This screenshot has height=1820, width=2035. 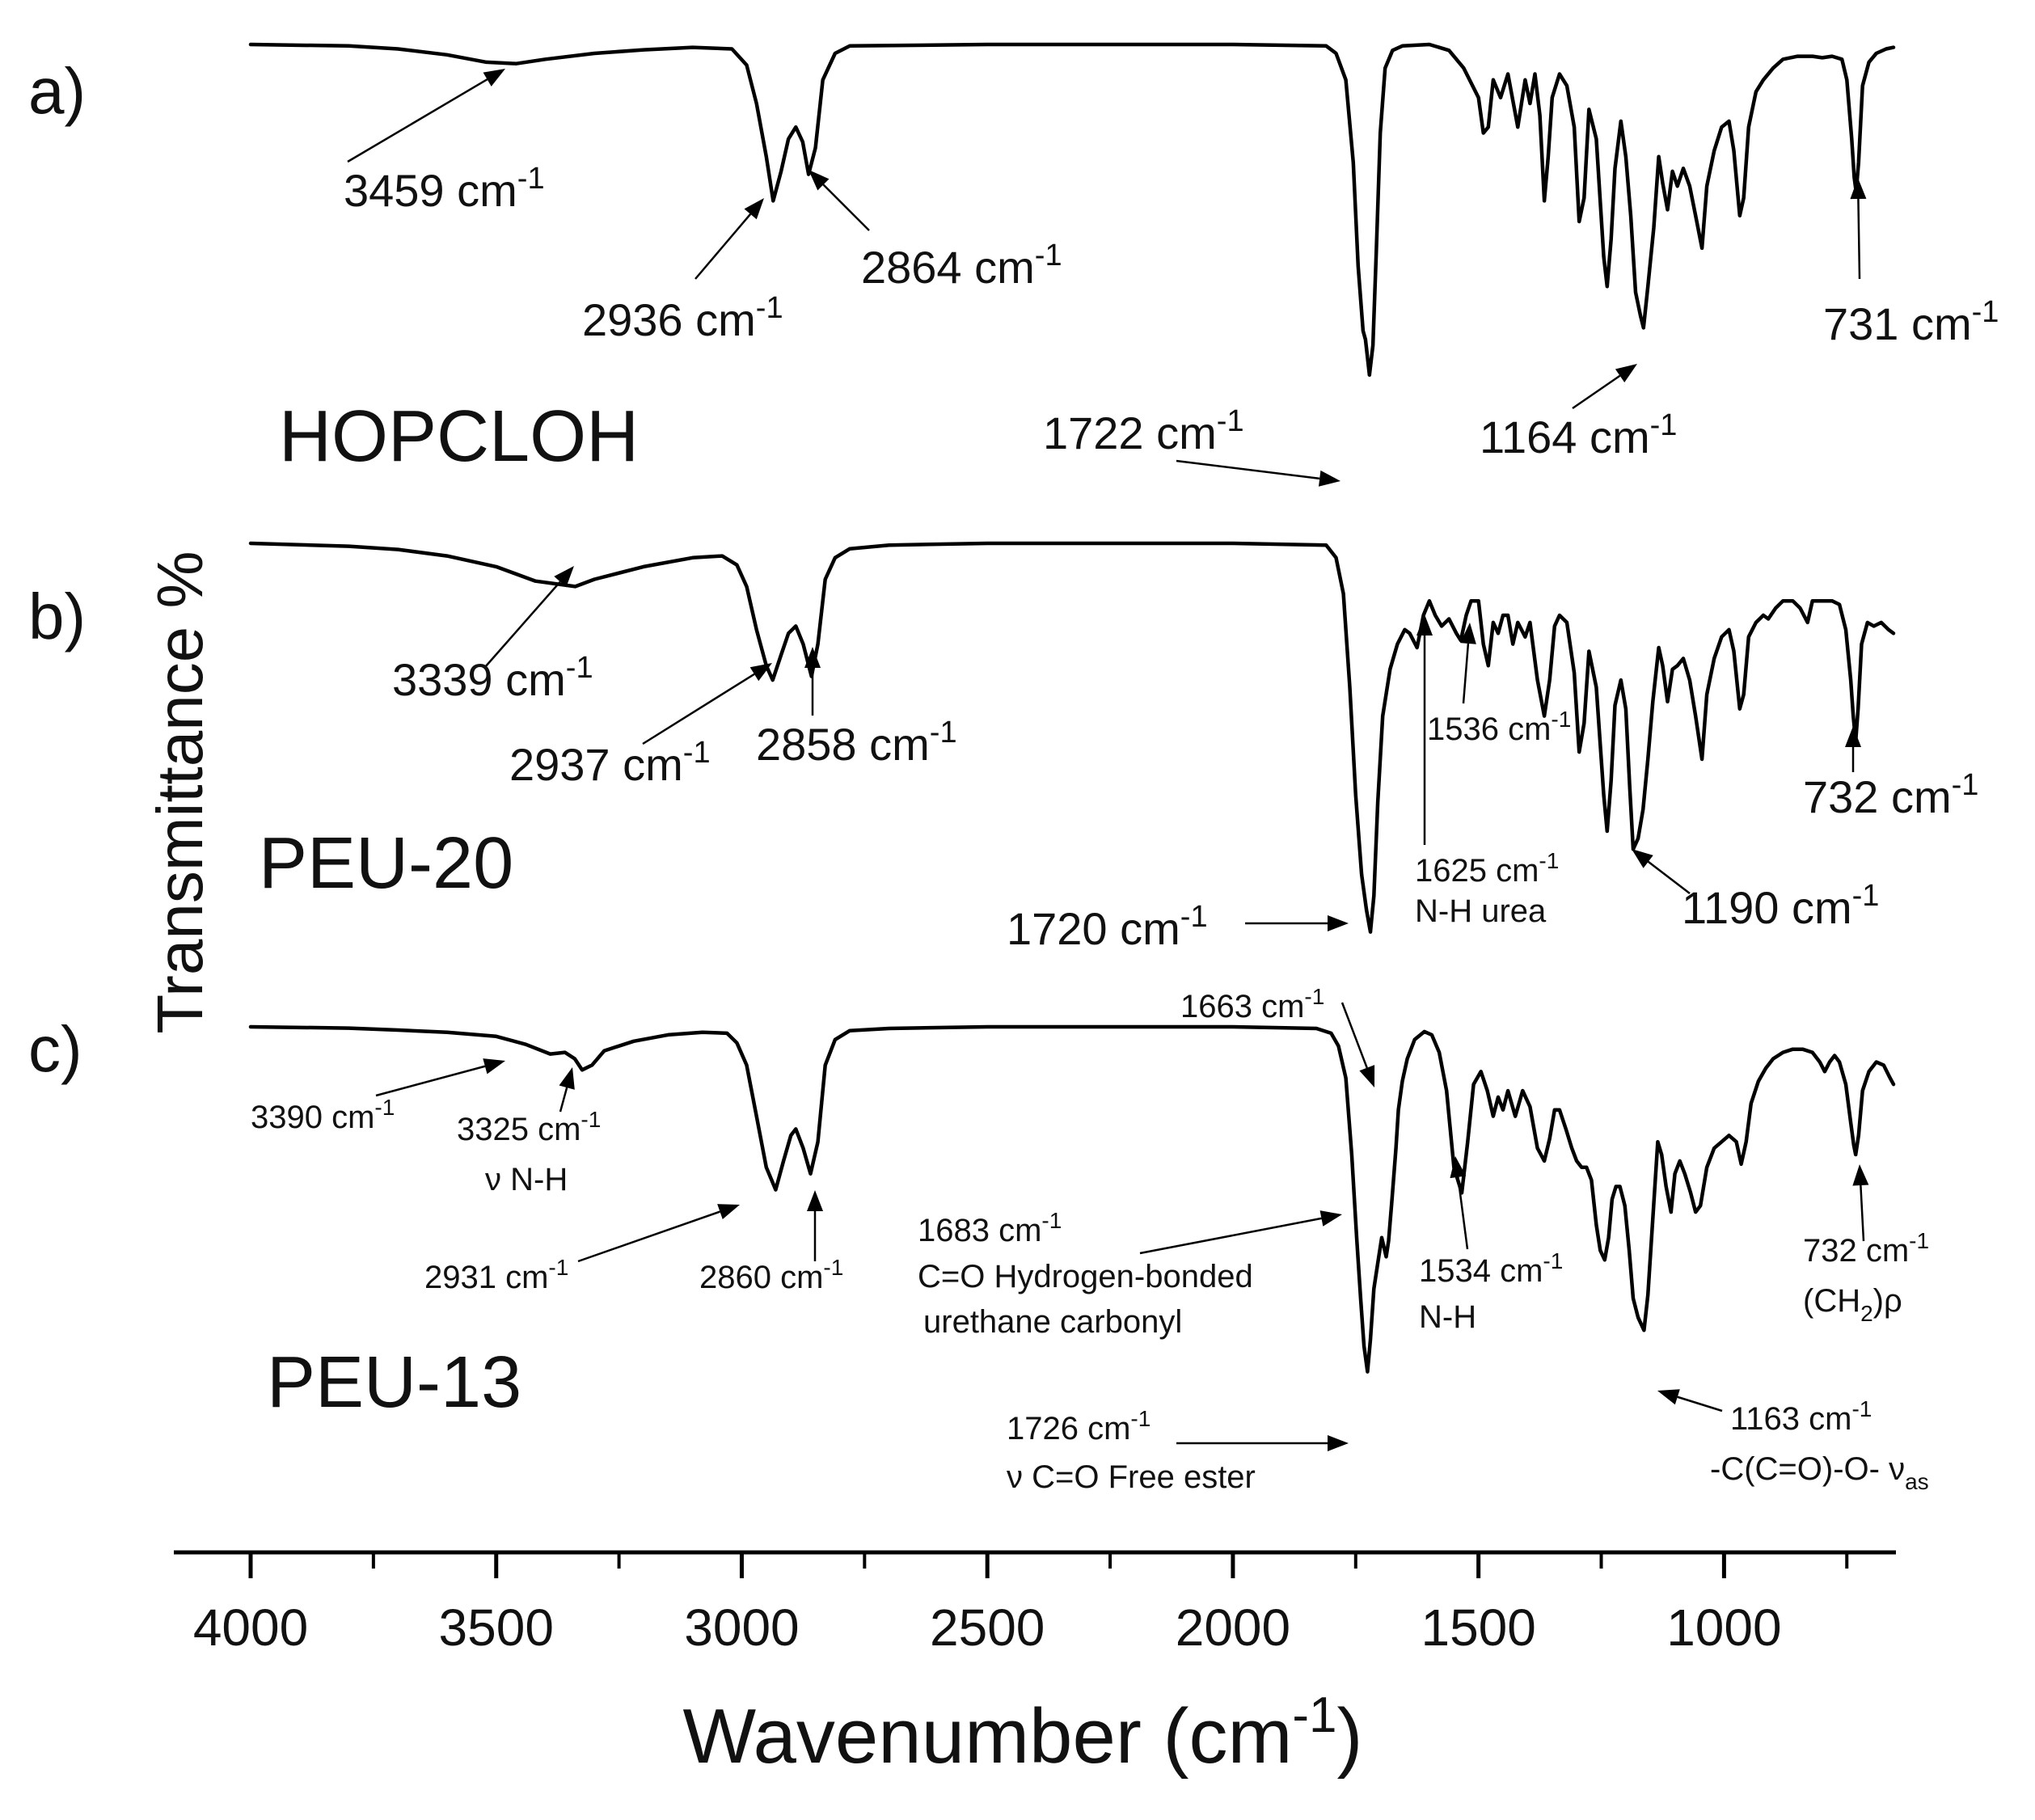 I want to click on arrow-c-2931-head, so click(x=728, y=1212).